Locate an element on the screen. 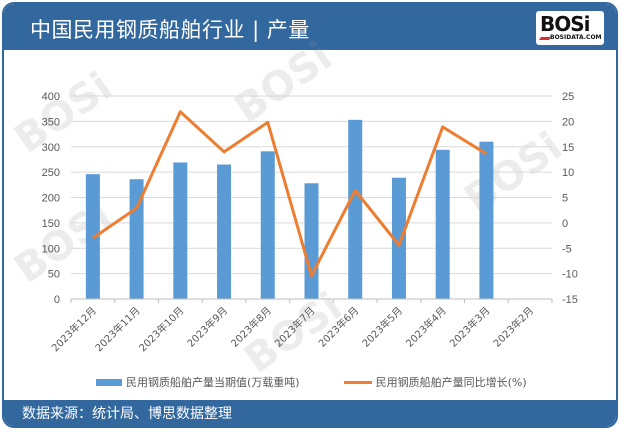  x-tick-label: 2023年8月 is located at coordinates (251, 327).